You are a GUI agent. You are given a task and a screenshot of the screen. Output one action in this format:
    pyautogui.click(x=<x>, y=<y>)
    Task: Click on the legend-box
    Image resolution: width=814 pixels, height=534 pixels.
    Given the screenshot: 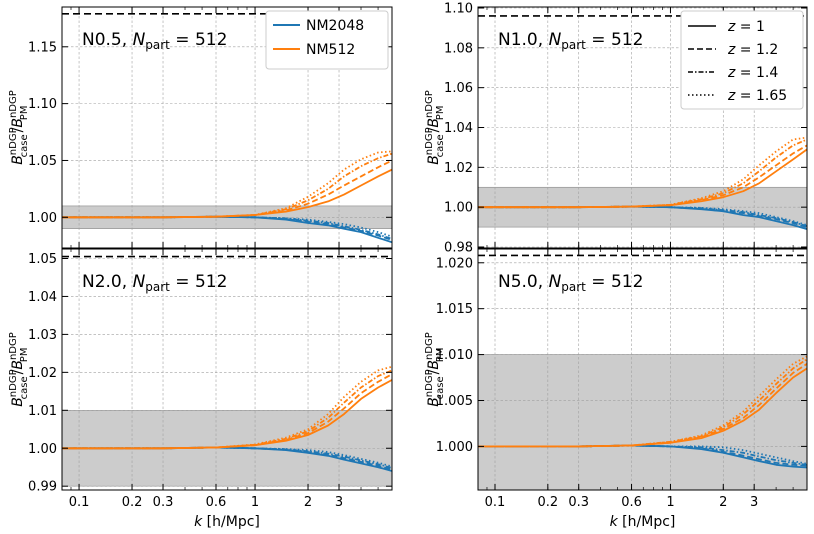 What is the action you would take?
    pyautogui.click(x=742, y=60)
    